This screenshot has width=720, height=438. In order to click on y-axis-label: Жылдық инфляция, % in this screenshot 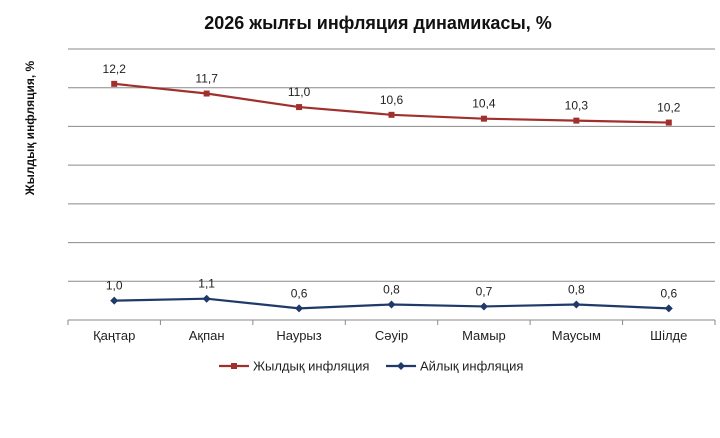, I will do `click(30, 128)`.